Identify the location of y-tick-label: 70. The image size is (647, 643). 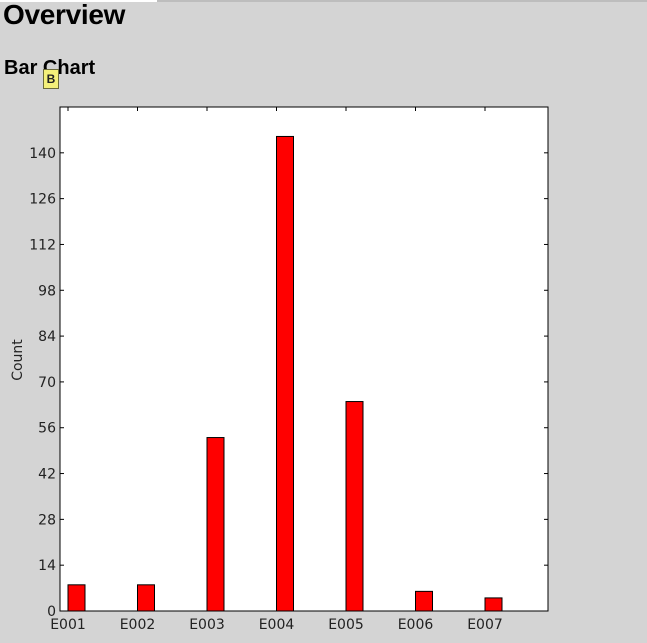
(47, 383).